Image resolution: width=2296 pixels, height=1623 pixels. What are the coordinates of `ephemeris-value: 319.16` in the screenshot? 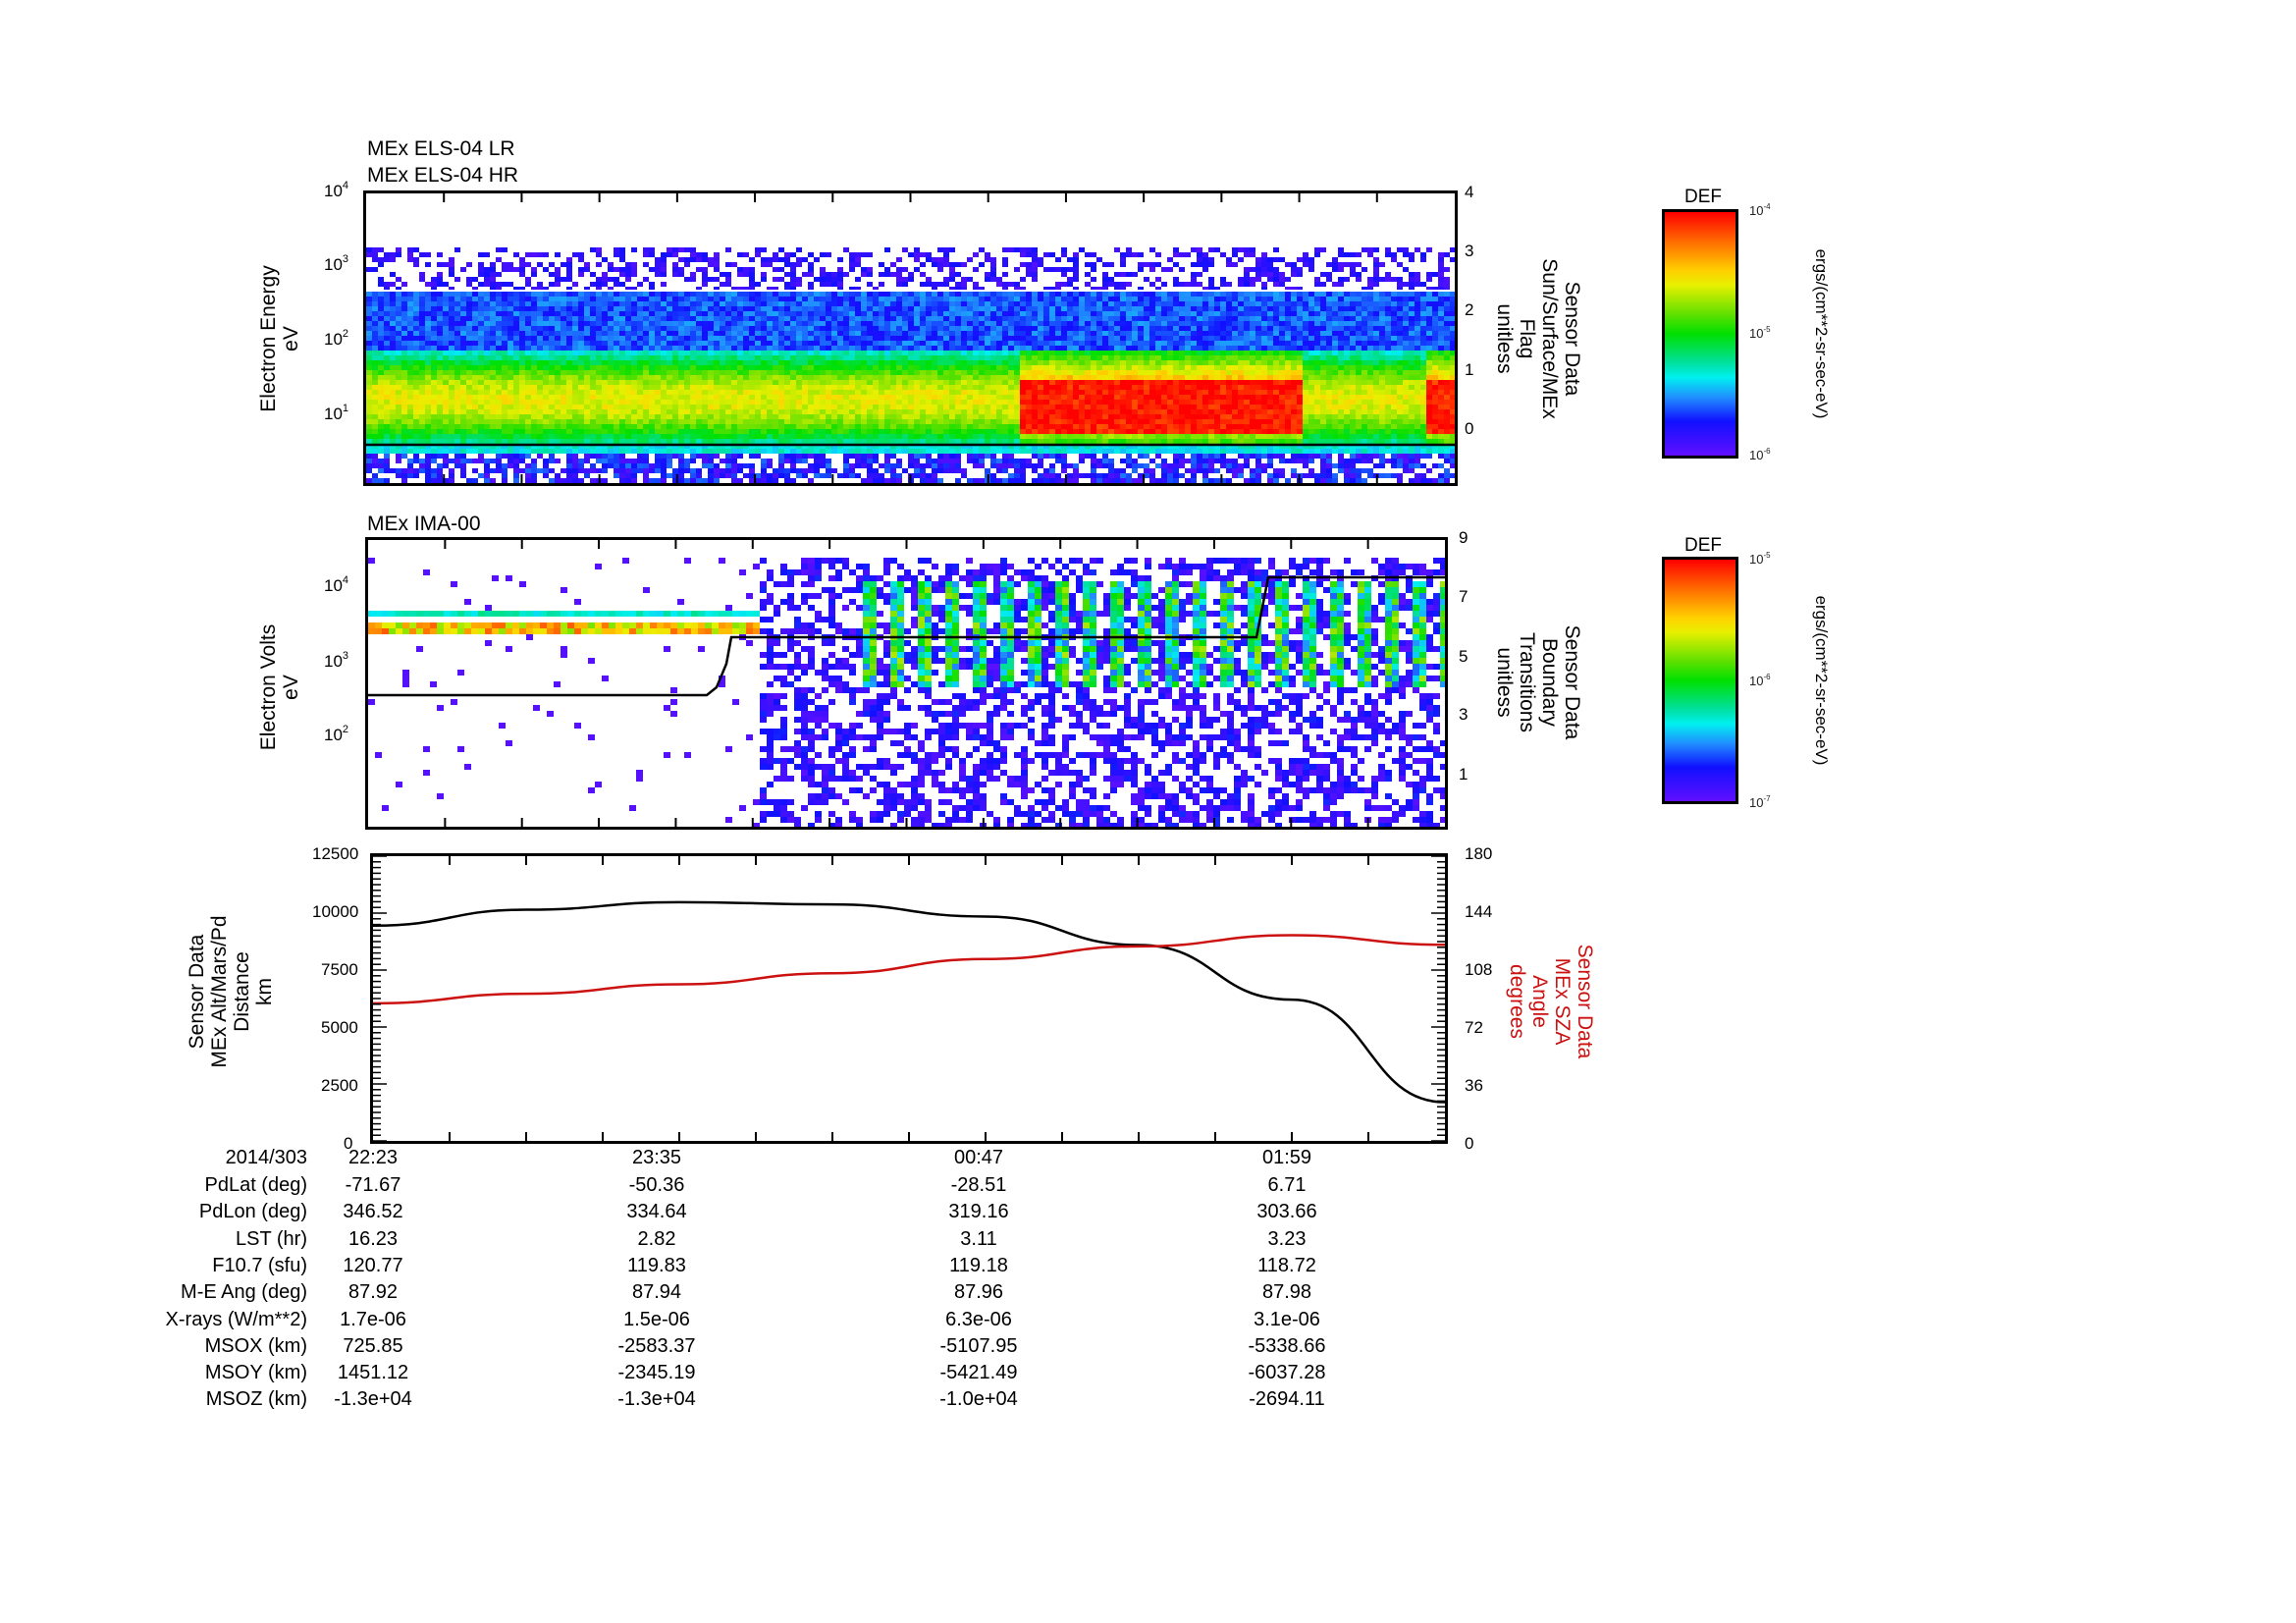 It's located at (979, 1212).